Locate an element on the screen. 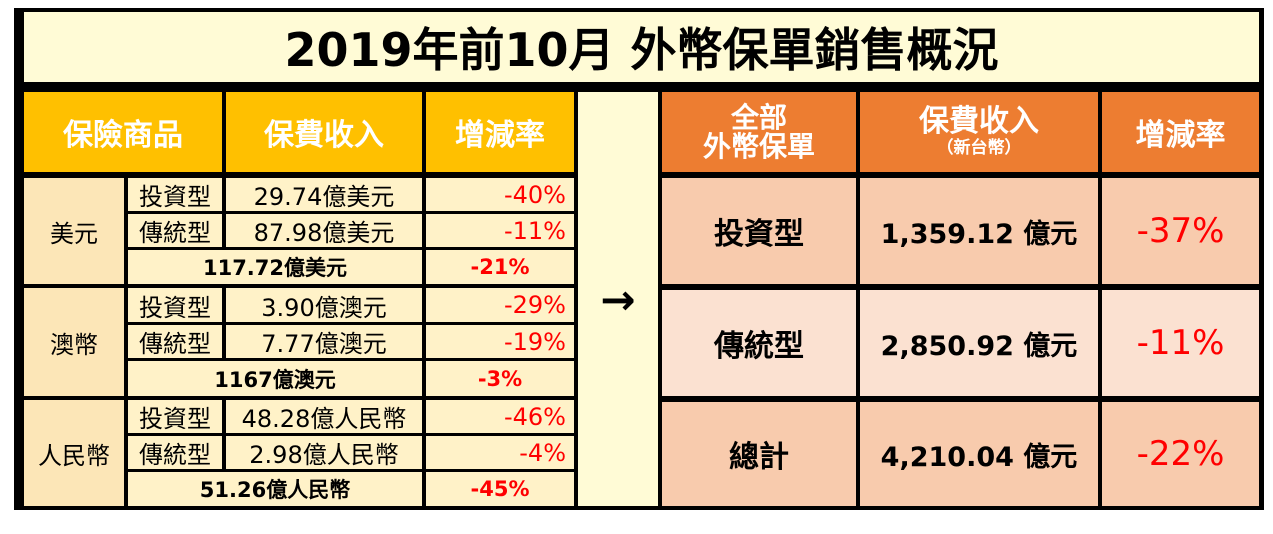 This screenshot has width=1273, height=534. arrow-icon: → is located at coordinates (618, 299).